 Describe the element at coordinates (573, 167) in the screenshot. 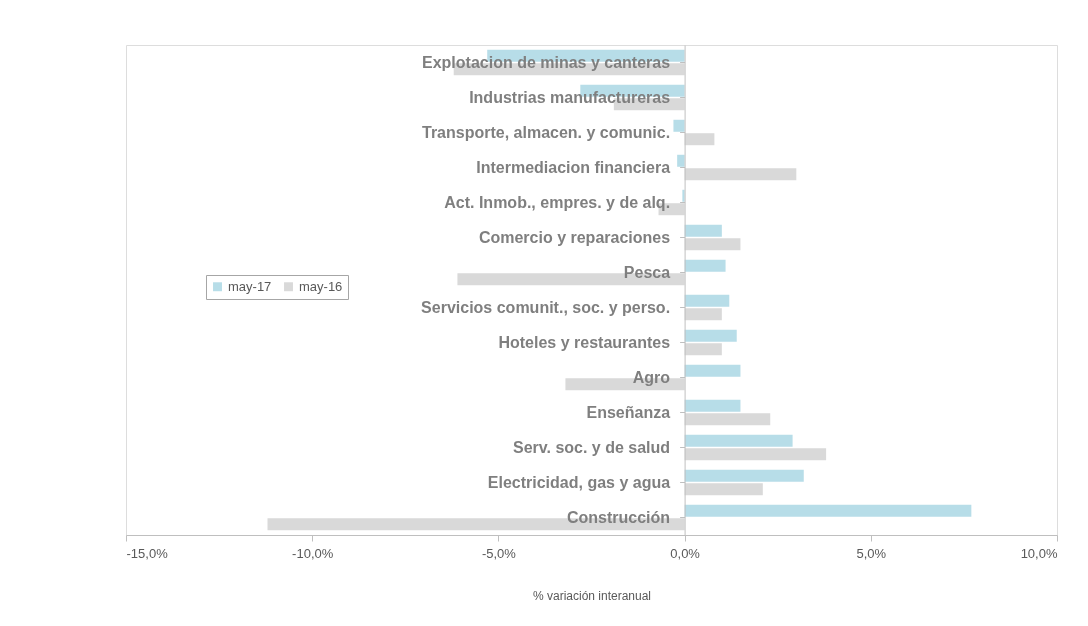

I see `y-tick-label: Intermediacion financiera` at that location.